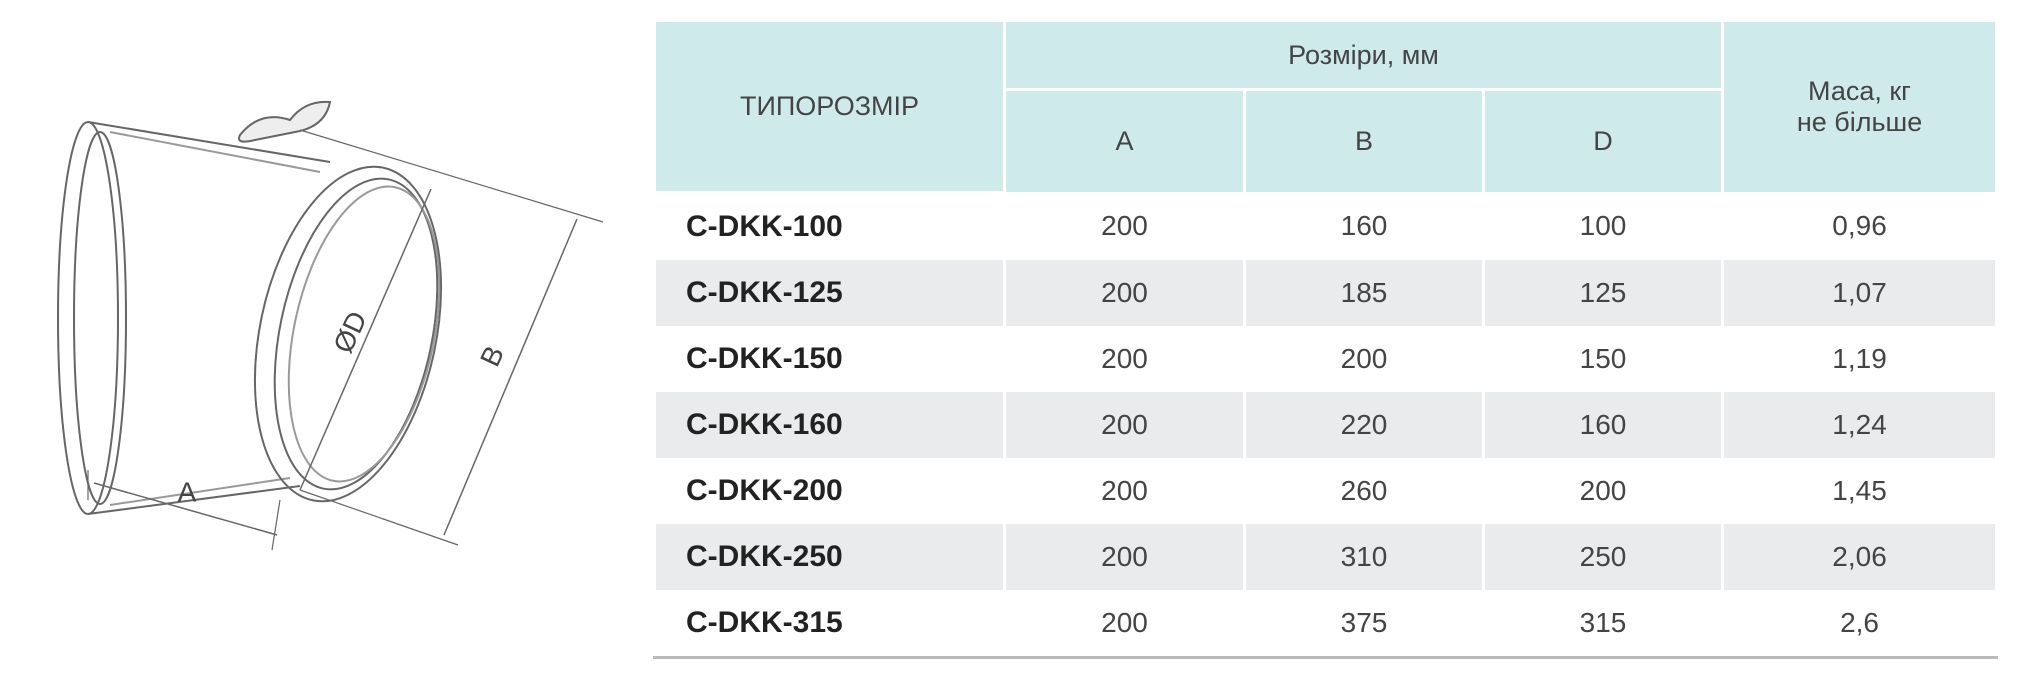 The width and height of the screenshot is (2037, 699). What do you see at coordinates (829, 556) in the screenshot?
I see `model-cell: C-DKK-250` at bounding box center [829, 556].